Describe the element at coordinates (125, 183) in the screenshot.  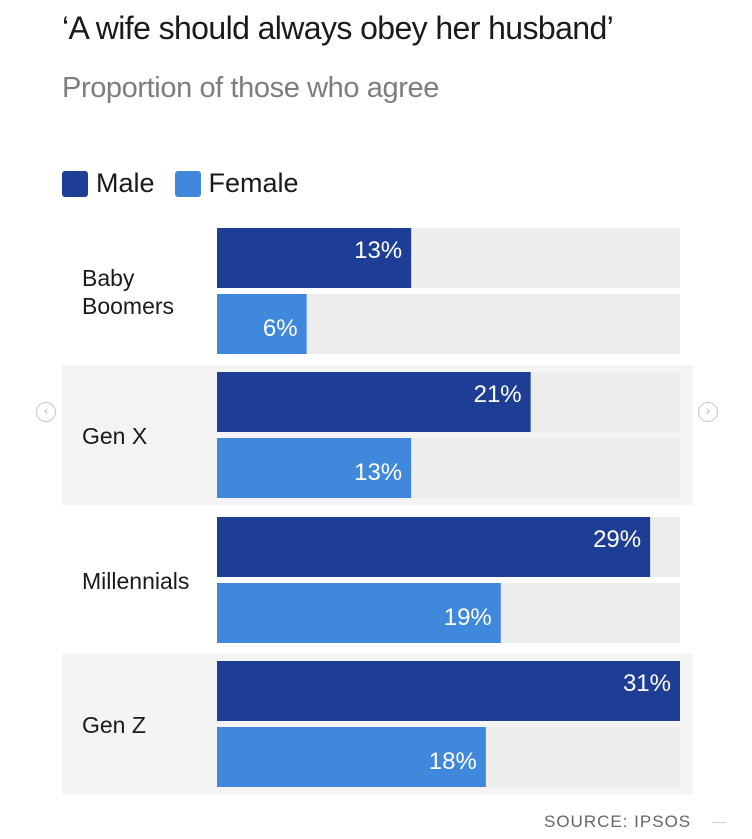
I see `legend-label-male: Male` at that location.